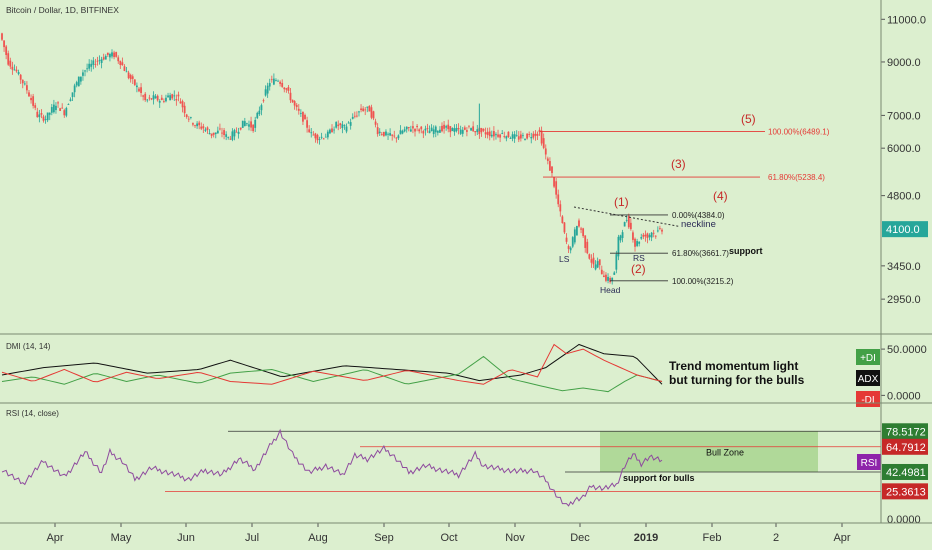 The image size is (932, 550). Describe the element at coordinates (700, 253) in the screenshot. I see `fib-level-label: 61.80%(3661.7)` at that location.